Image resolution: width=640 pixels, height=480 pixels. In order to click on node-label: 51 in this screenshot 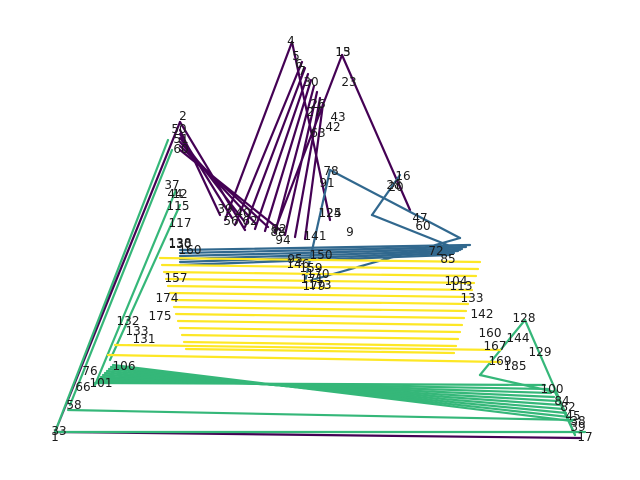, I will do `click(180, 139)`.